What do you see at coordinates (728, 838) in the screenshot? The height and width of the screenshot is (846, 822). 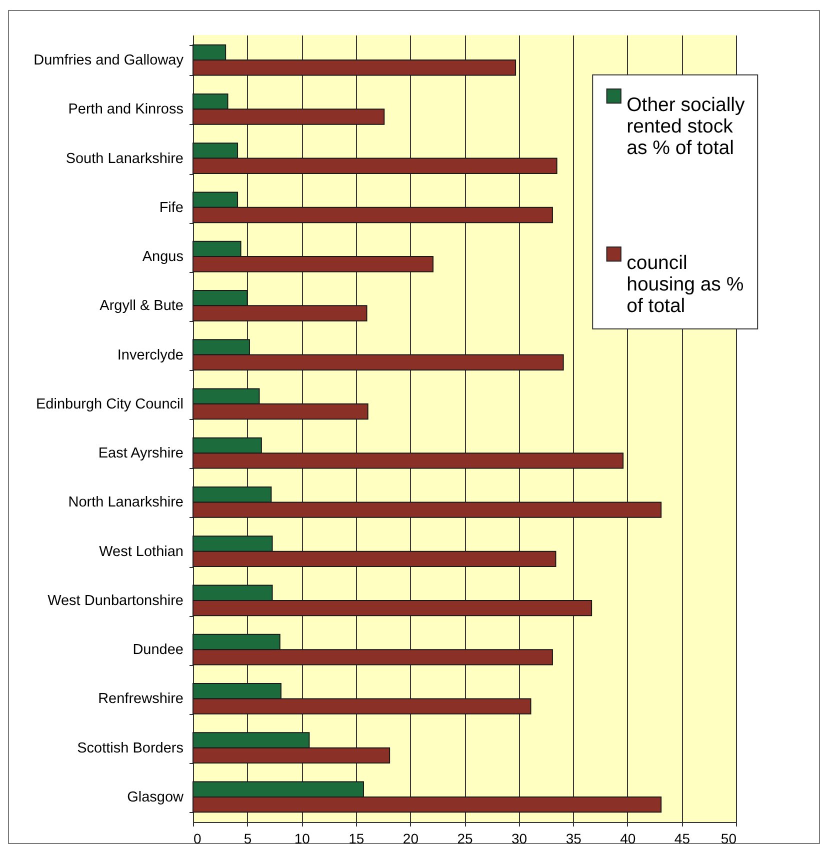 I see `x-tick-label: 50` at bounding box center [728, 838].